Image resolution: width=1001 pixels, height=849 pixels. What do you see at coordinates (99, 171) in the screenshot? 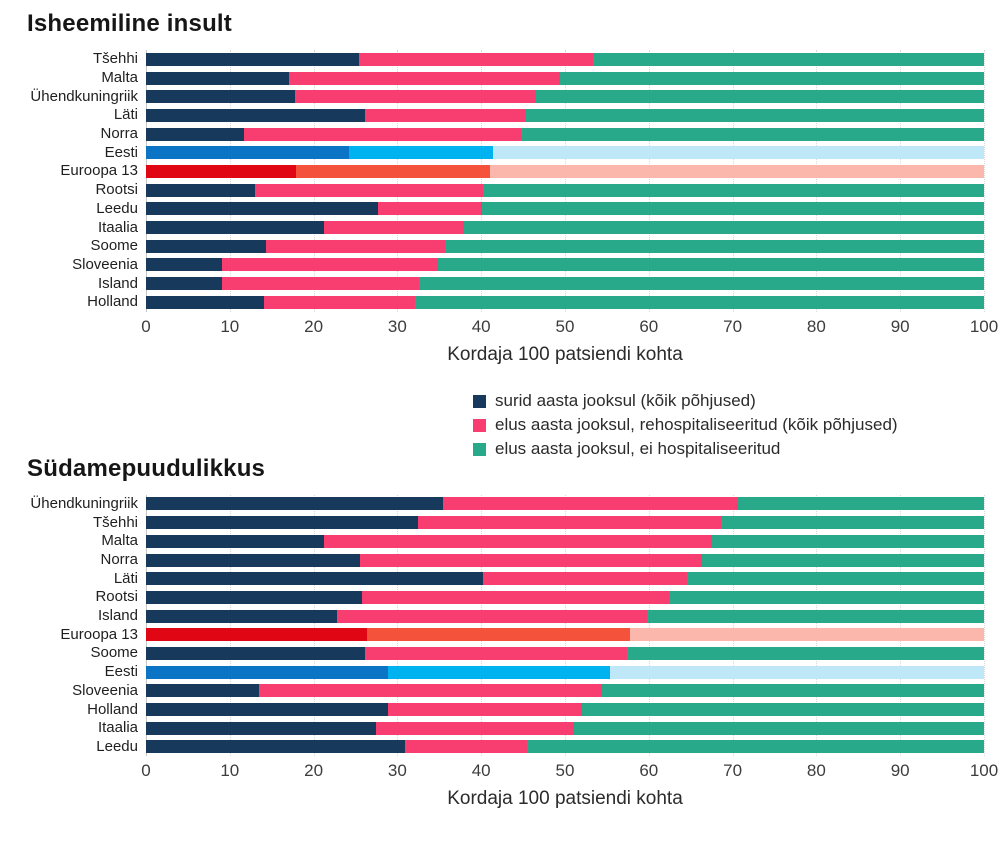
I see `country-label: Euroopa 13` at bounding box center [99, 171].